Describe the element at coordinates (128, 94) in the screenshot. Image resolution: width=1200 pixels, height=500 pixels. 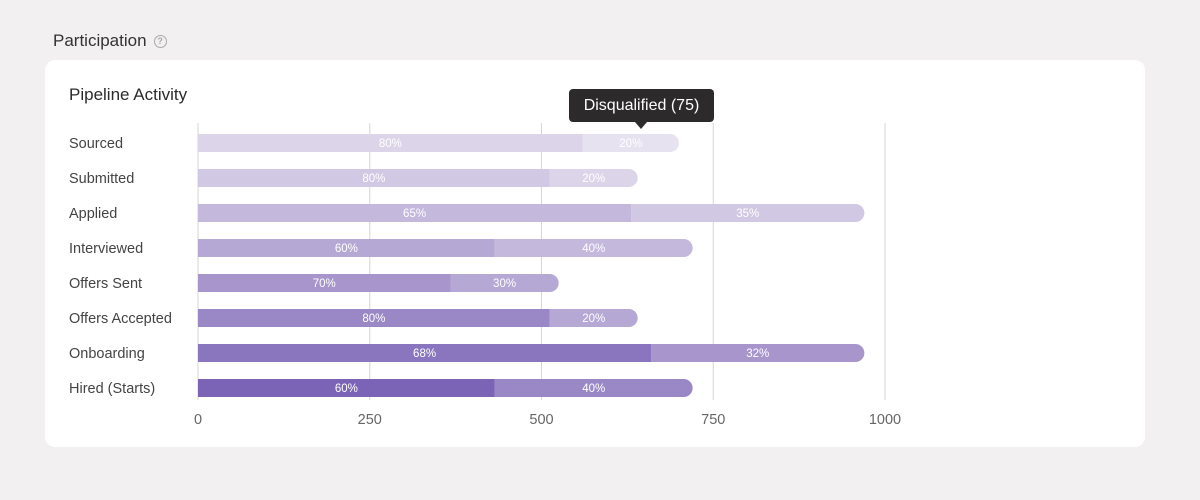
I see `card-title: Pipeline Activity` at that location.